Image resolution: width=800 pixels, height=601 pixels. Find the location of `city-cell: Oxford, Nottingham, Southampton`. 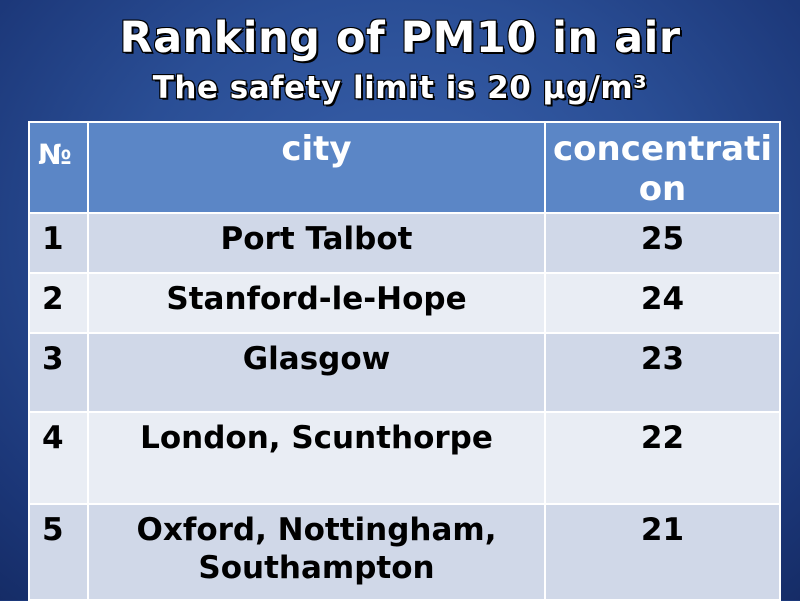

city-cell: Oxford, Nottingham, Southampton is located at coordinates (316, 552).